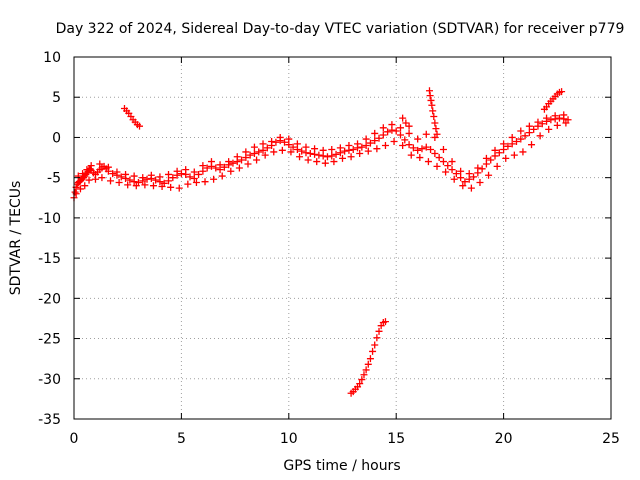 Image resolution: width=640 pixels, height=480 pixels. Describe the element at coordinates (396, 439) in the screenshot. I see `x-tick-label: 15` at that location.